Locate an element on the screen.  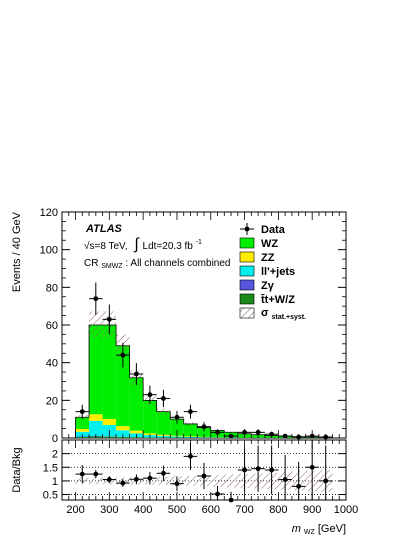
x-tick-label-5: 700 is located at coordinates (244, 510).